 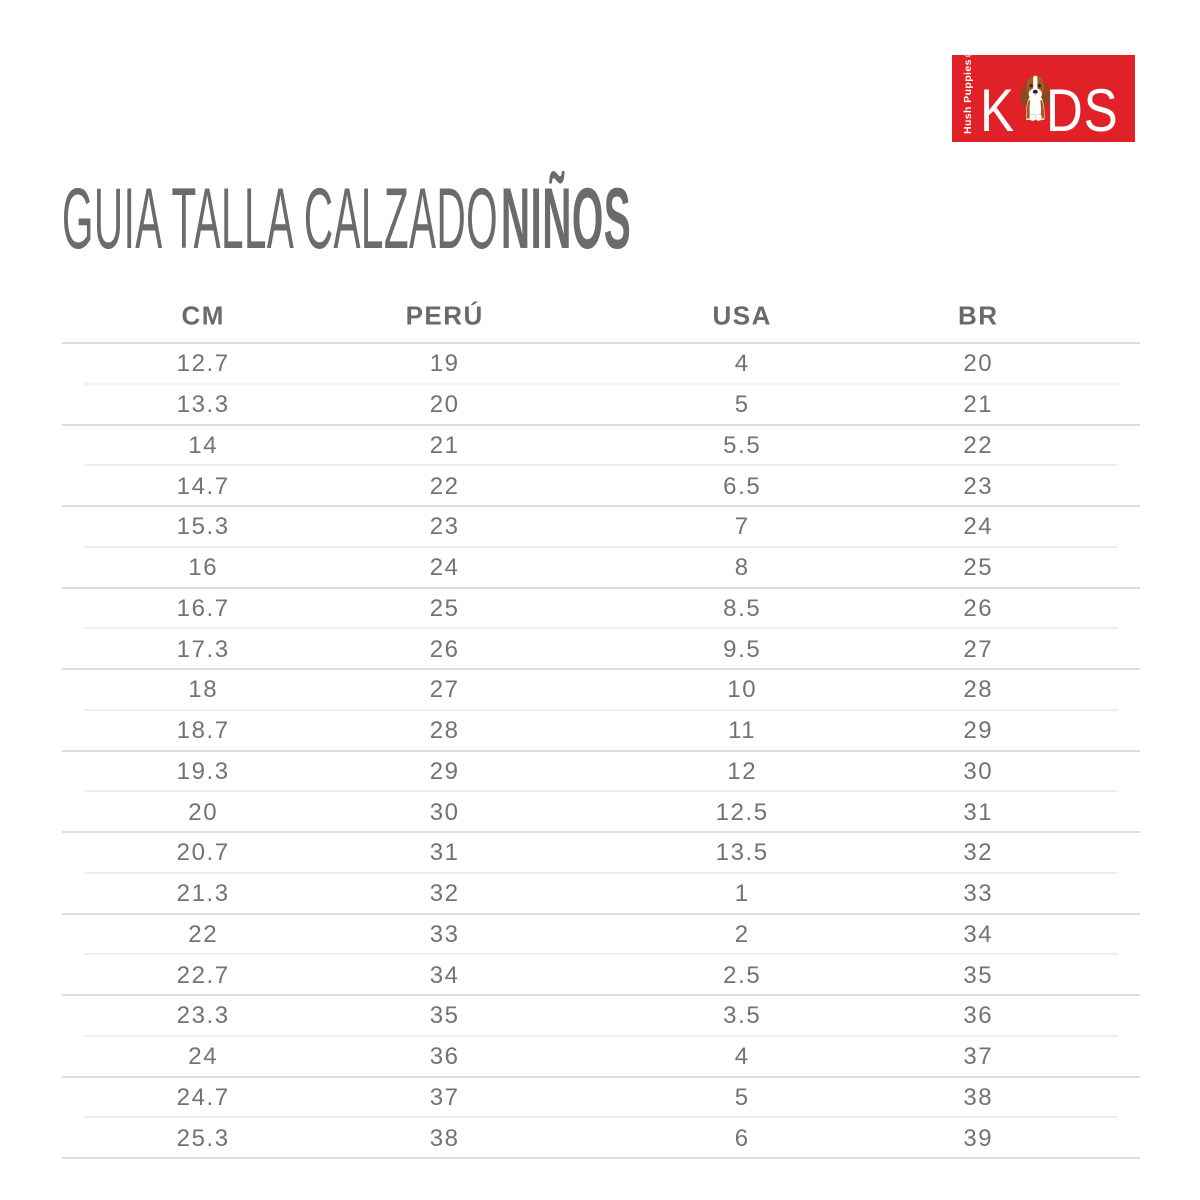 I want to click on table-row: 12.7 19 4 20, so click(x=601, y=364).